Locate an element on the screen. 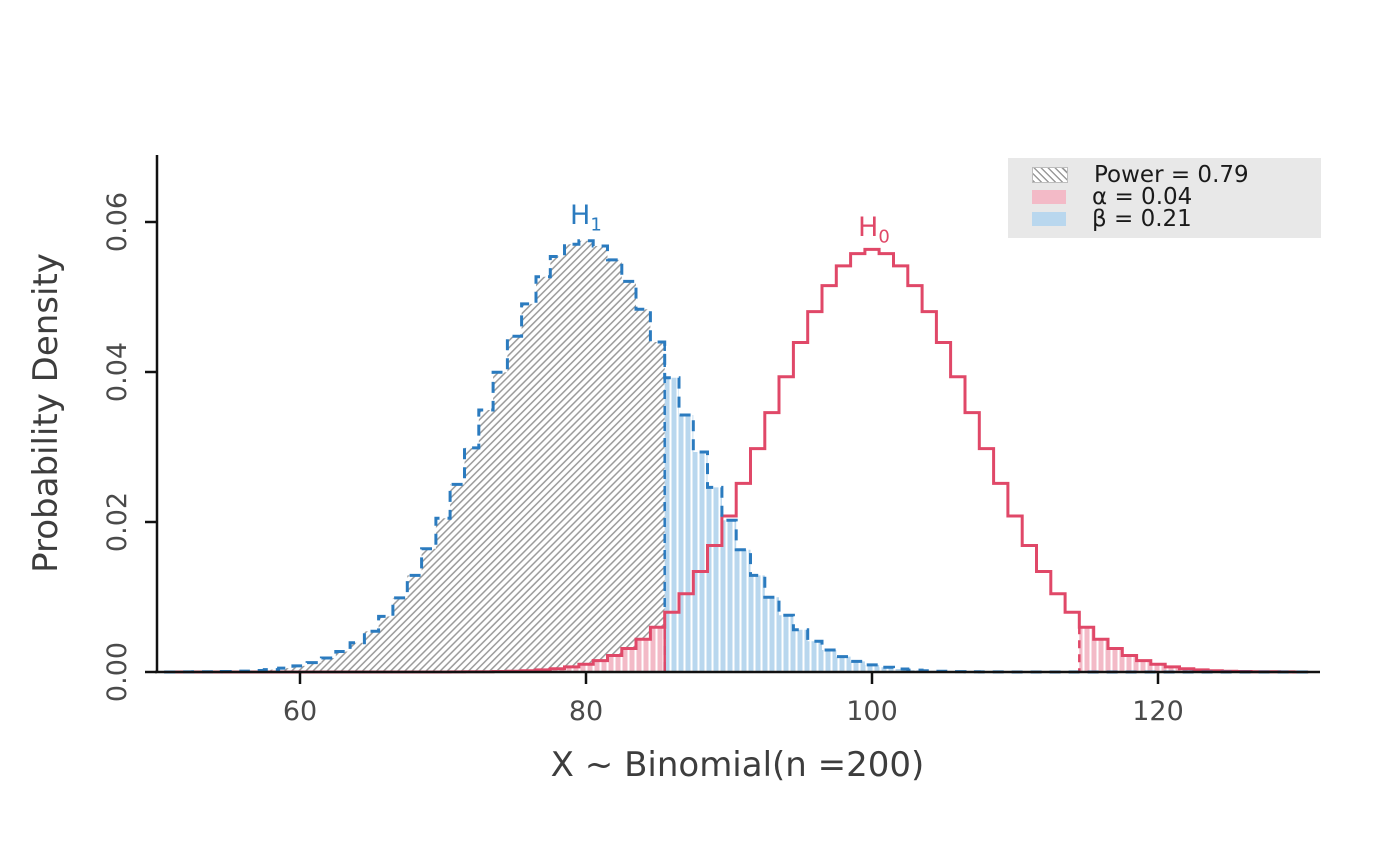 This screenshot has width=1400, height=866. y-tick-label: 0.06 is located at coordinates (117, 222).